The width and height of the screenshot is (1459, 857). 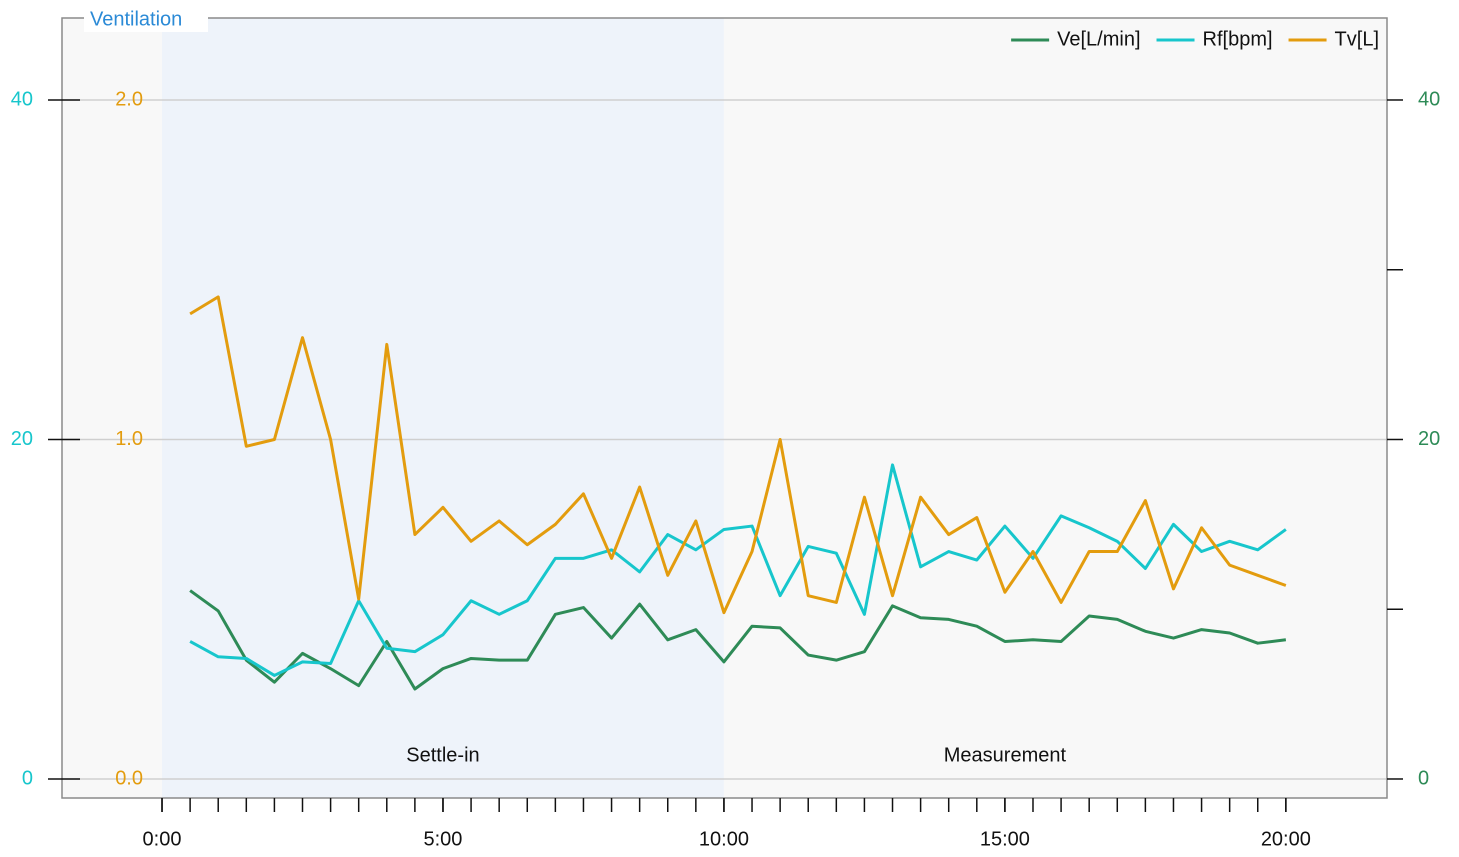 I want to click on y3-tick-label: 2.0, so click(x=129, y=99).